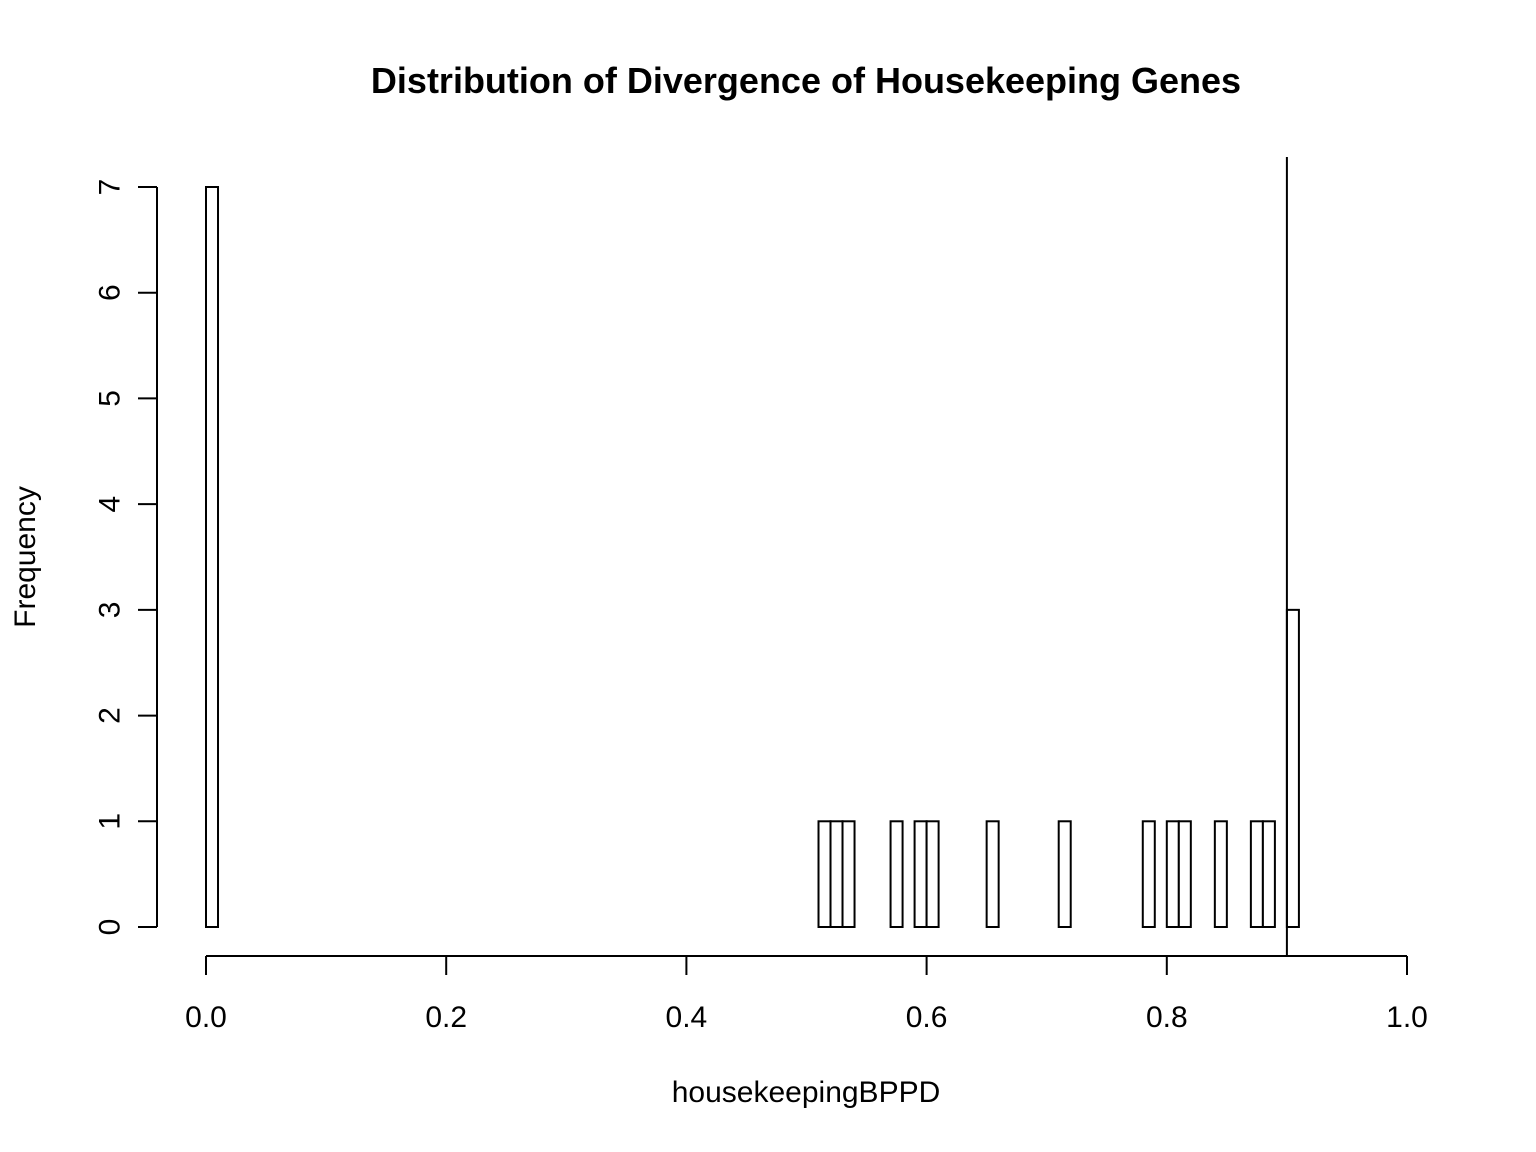  What do you see at coordinates (110, 504) in the screenshot?
I see `y-tick-label: 4` at bounding box center [110, 504].